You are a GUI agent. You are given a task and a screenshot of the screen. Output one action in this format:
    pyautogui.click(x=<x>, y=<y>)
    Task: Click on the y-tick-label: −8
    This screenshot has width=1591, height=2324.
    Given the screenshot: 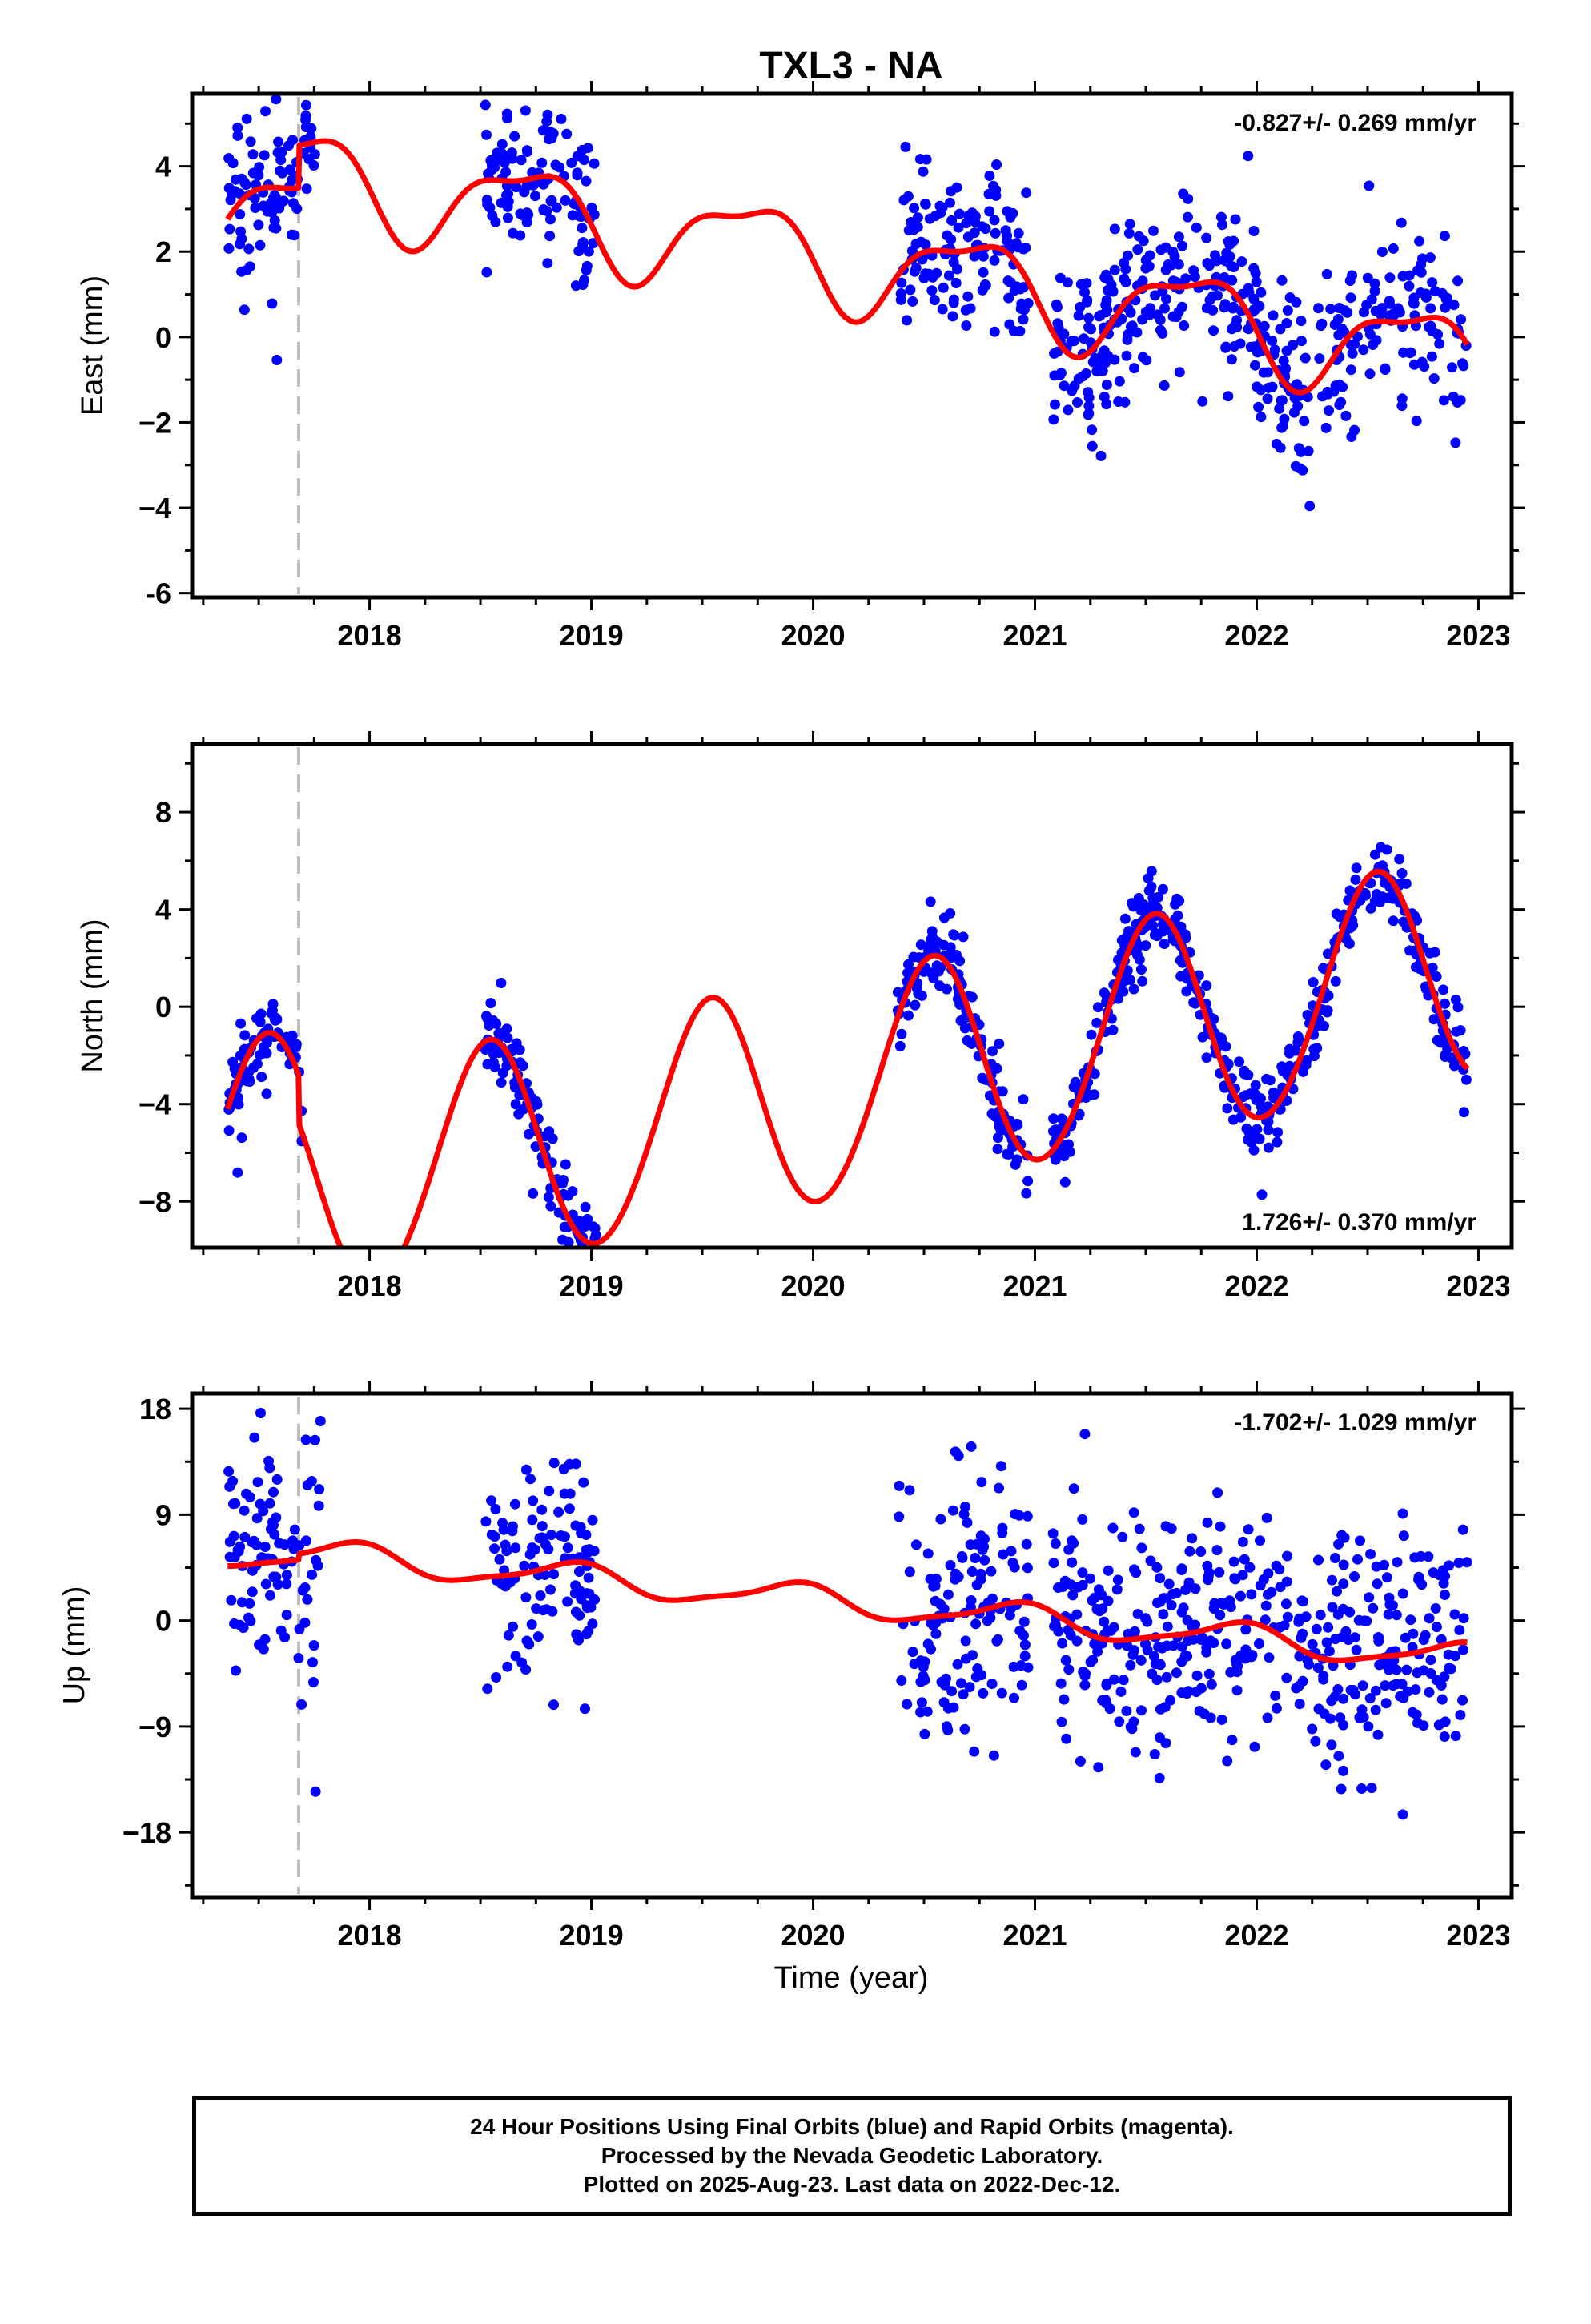 What is the action you would take?
    pyautogui.click(x=155, y=1201)
    